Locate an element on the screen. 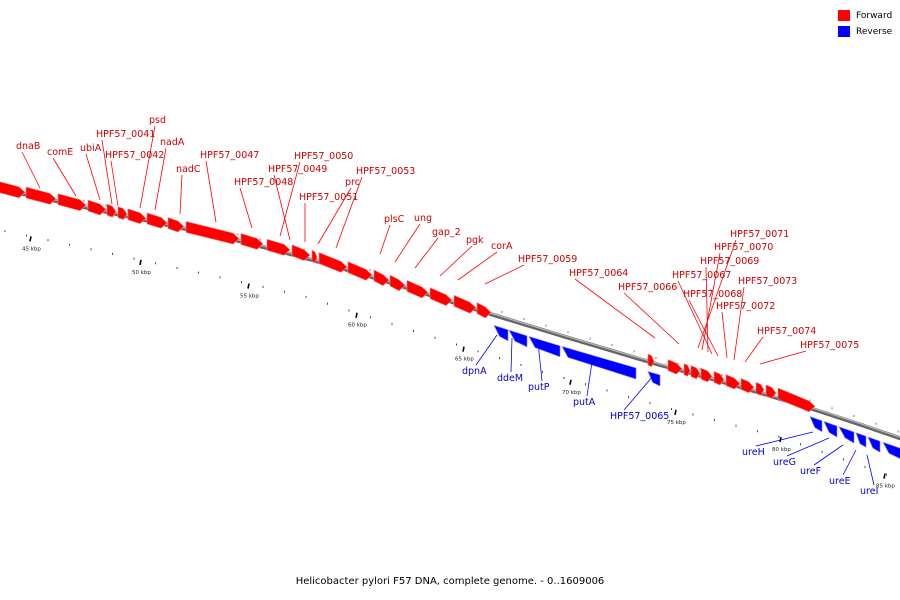 The height and width of the screenshot is (600, 900). gene-label-uref: ureF is located at coordinates (810, 471).